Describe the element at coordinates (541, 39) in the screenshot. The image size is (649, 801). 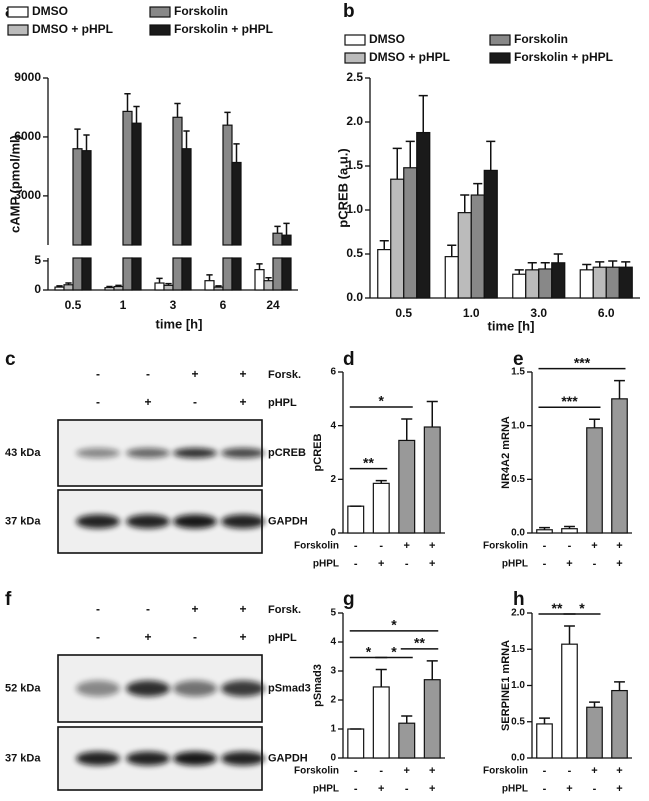
I see `legend-label: Forskolin` at that location.